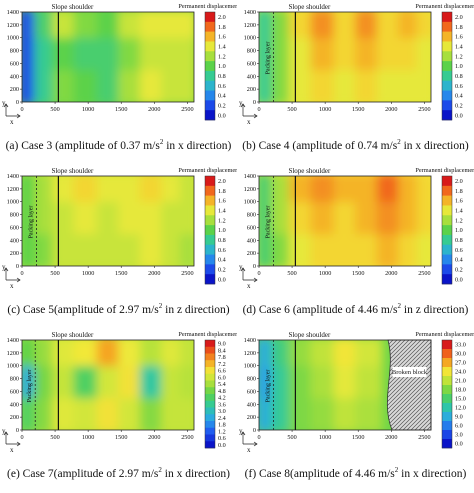 This screenshot has width=474, height=493. Describe the element at coordinates (154, 109) in the screenshot. I see `x-tick-label: 2000` at that location.